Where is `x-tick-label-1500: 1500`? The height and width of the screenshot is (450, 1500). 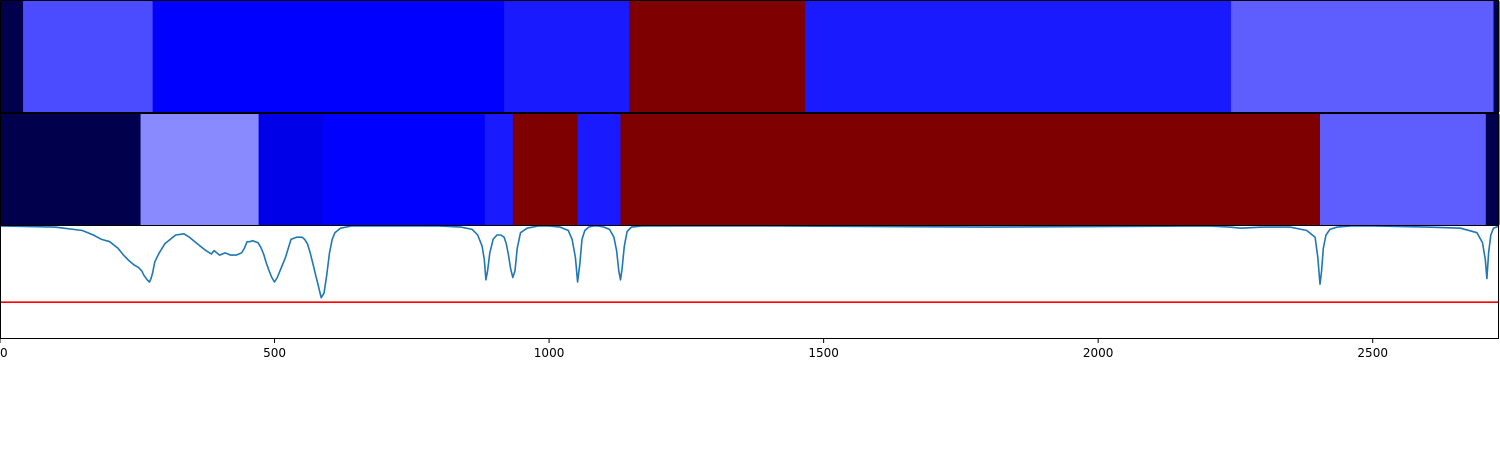 x-tick-label-1500: 1500 is located at coordinates (823, 353).